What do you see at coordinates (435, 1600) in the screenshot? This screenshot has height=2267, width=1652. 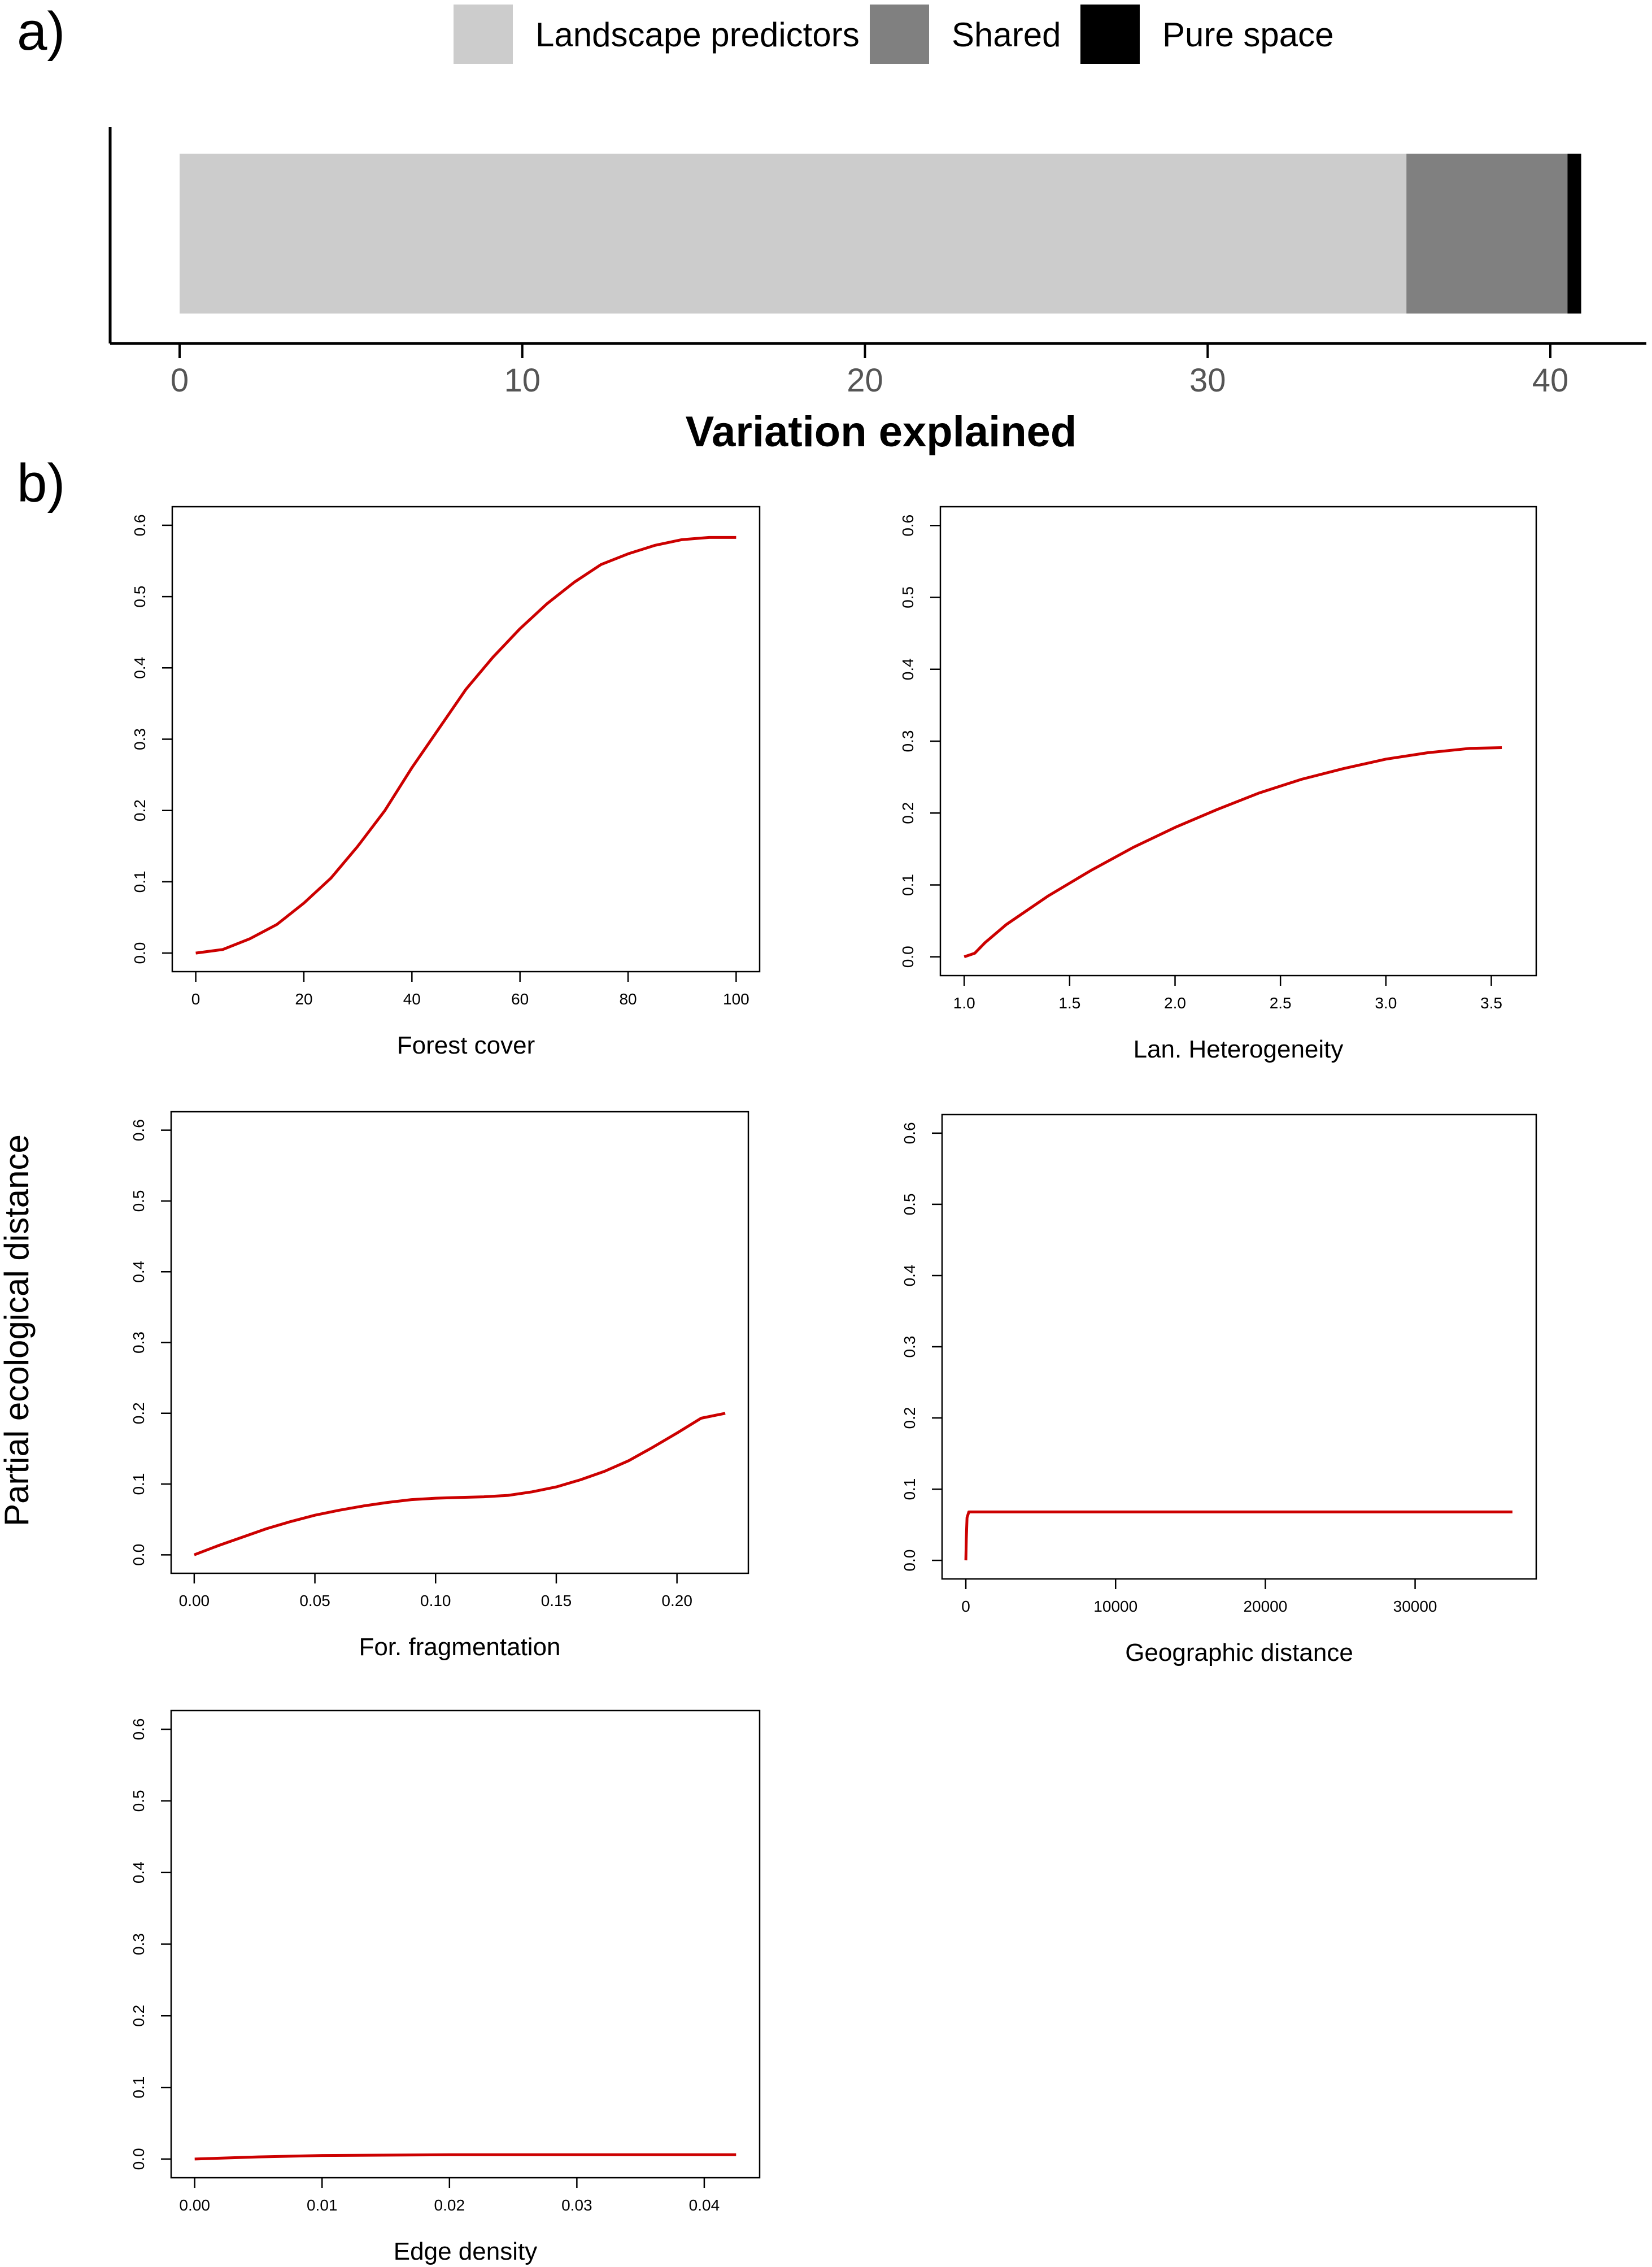 I see `x-tick-label: 0.10` at bounding box center [435, 1600].